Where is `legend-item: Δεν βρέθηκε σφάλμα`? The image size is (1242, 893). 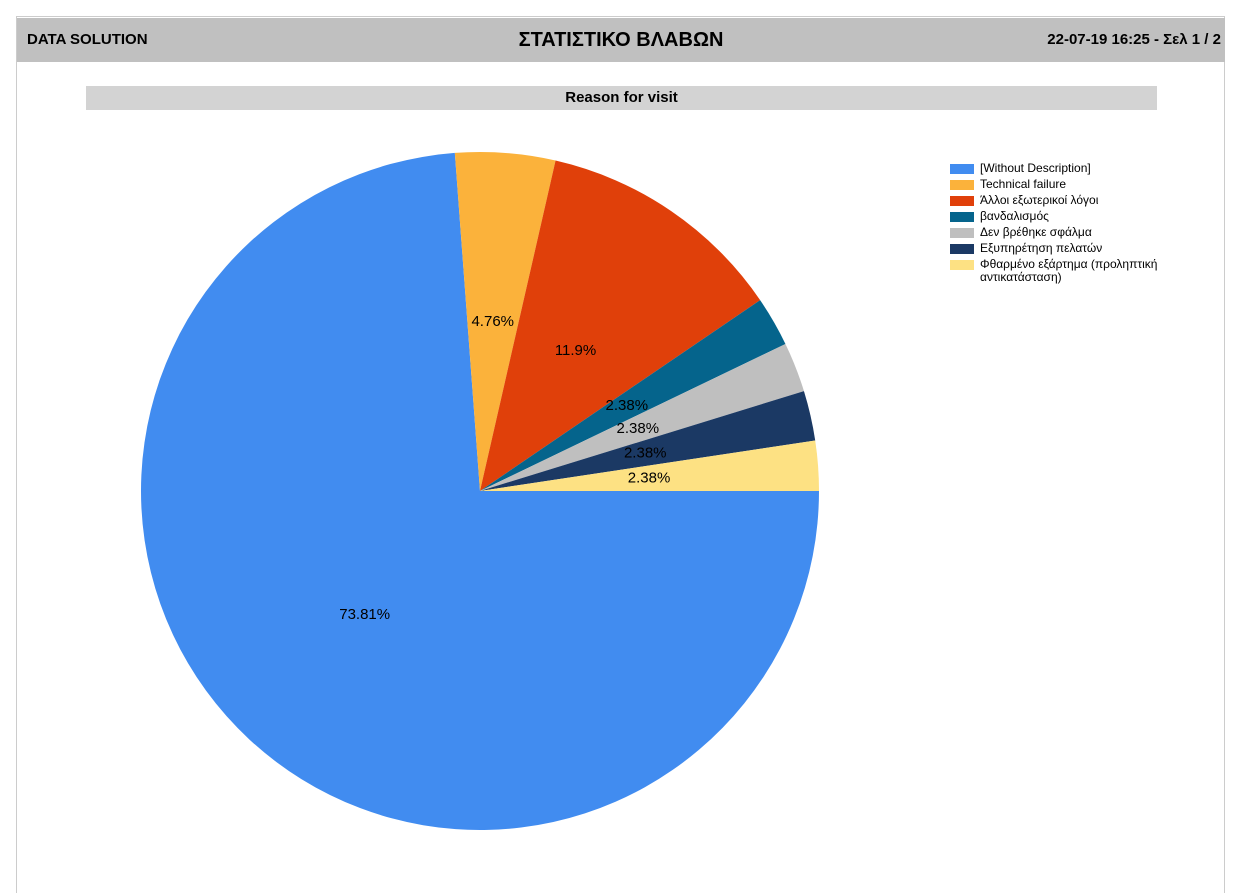
legend-item: Δεν βρέθηκε σφάλμα is located at coordinates (1070, 232).